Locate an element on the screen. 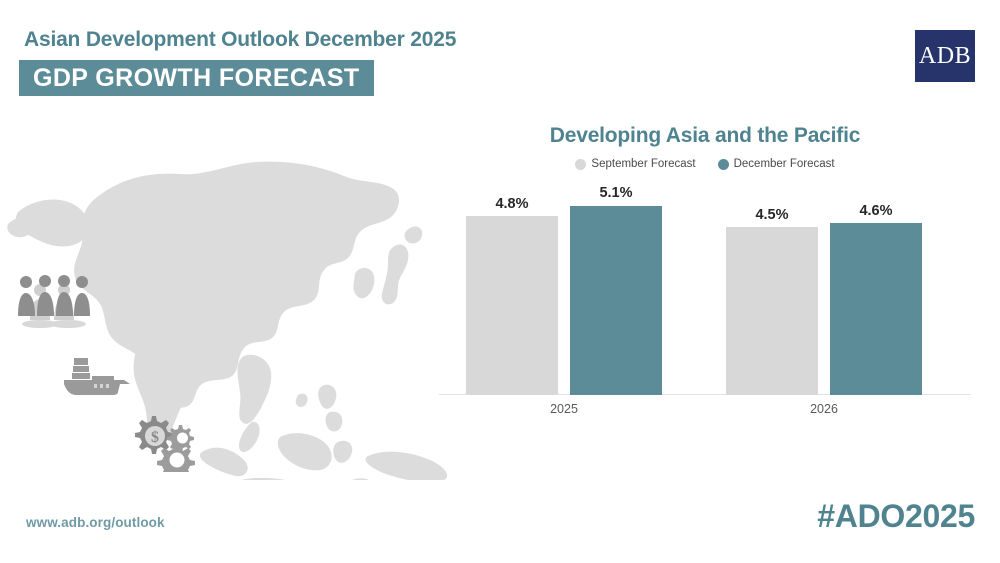 The height and width of the screenshot is (563, 1000). bar-2026-september is located at coordinates (772, 311).